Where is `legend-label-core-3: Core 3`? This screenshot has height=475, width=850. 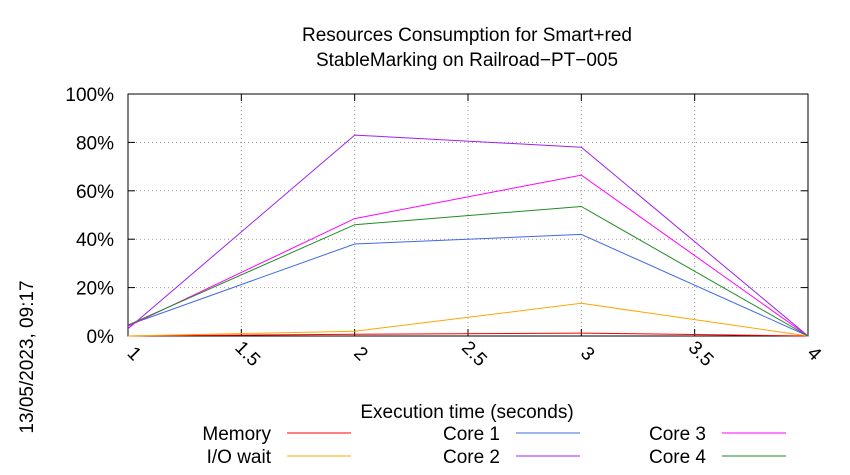 legend-label-core-3: Core 3 is located at coordinates (677, 434).